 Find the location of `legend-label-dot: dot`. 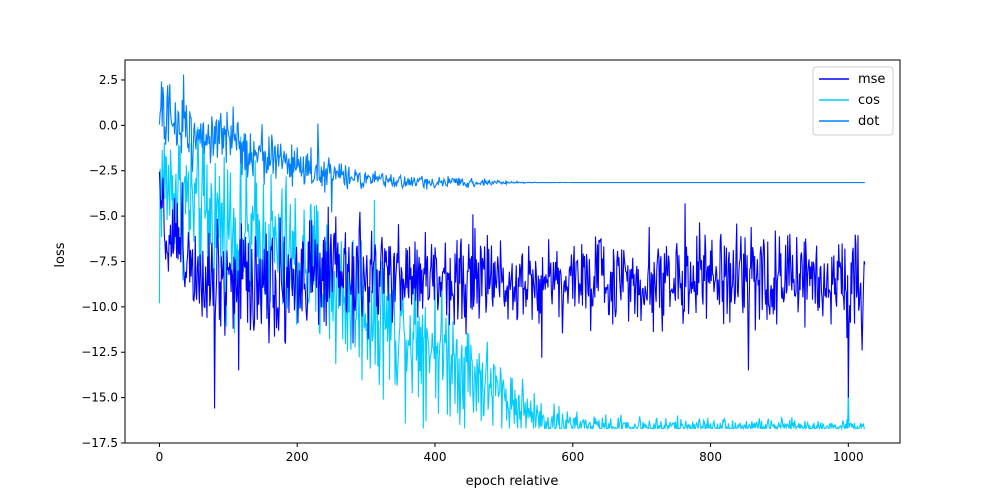

legend-label-dot: dot is located at coordinates (868, 121).